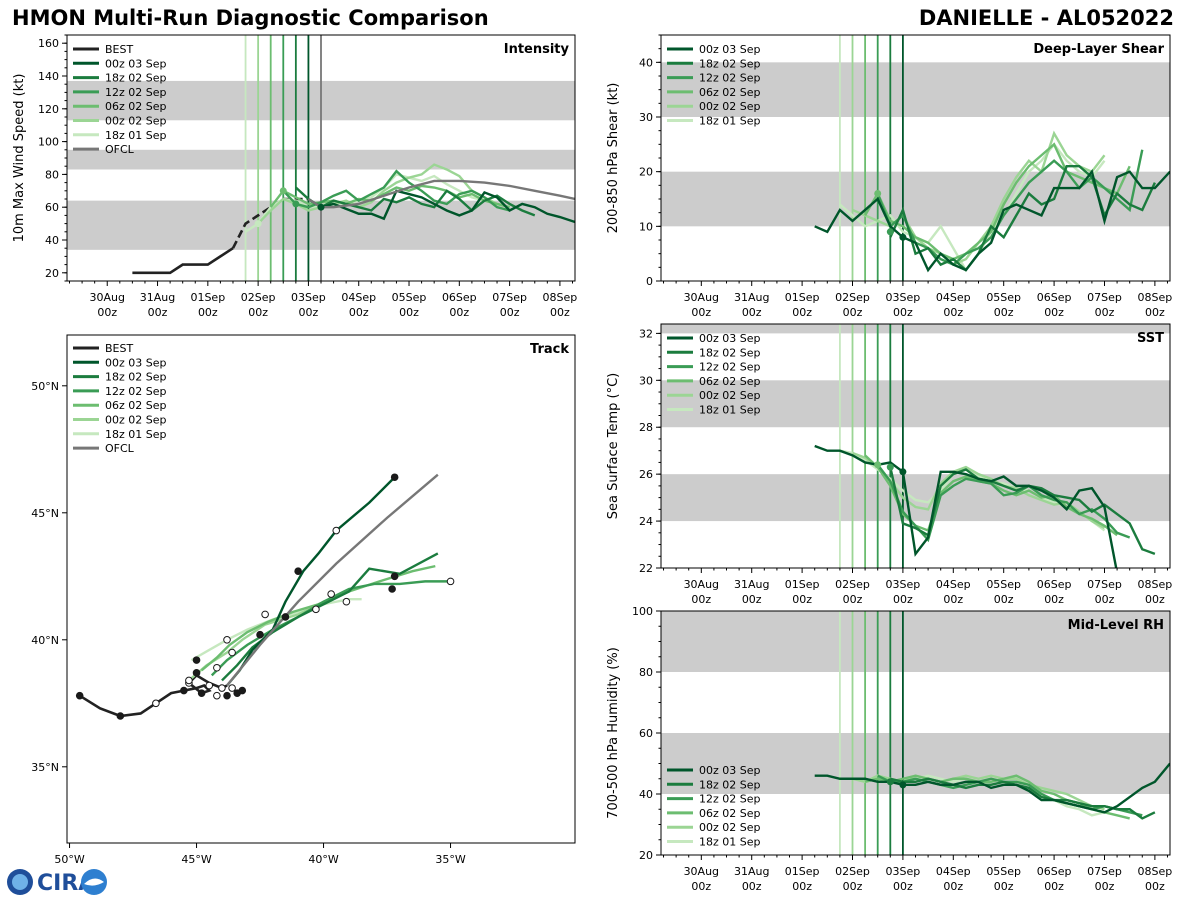 The width and height of the screenshot is (1200, 900). What do you see at coordinates (45, 513) in the screenshot?
I see `y-tick-label: 45°N` at bounding box center [45, 513].